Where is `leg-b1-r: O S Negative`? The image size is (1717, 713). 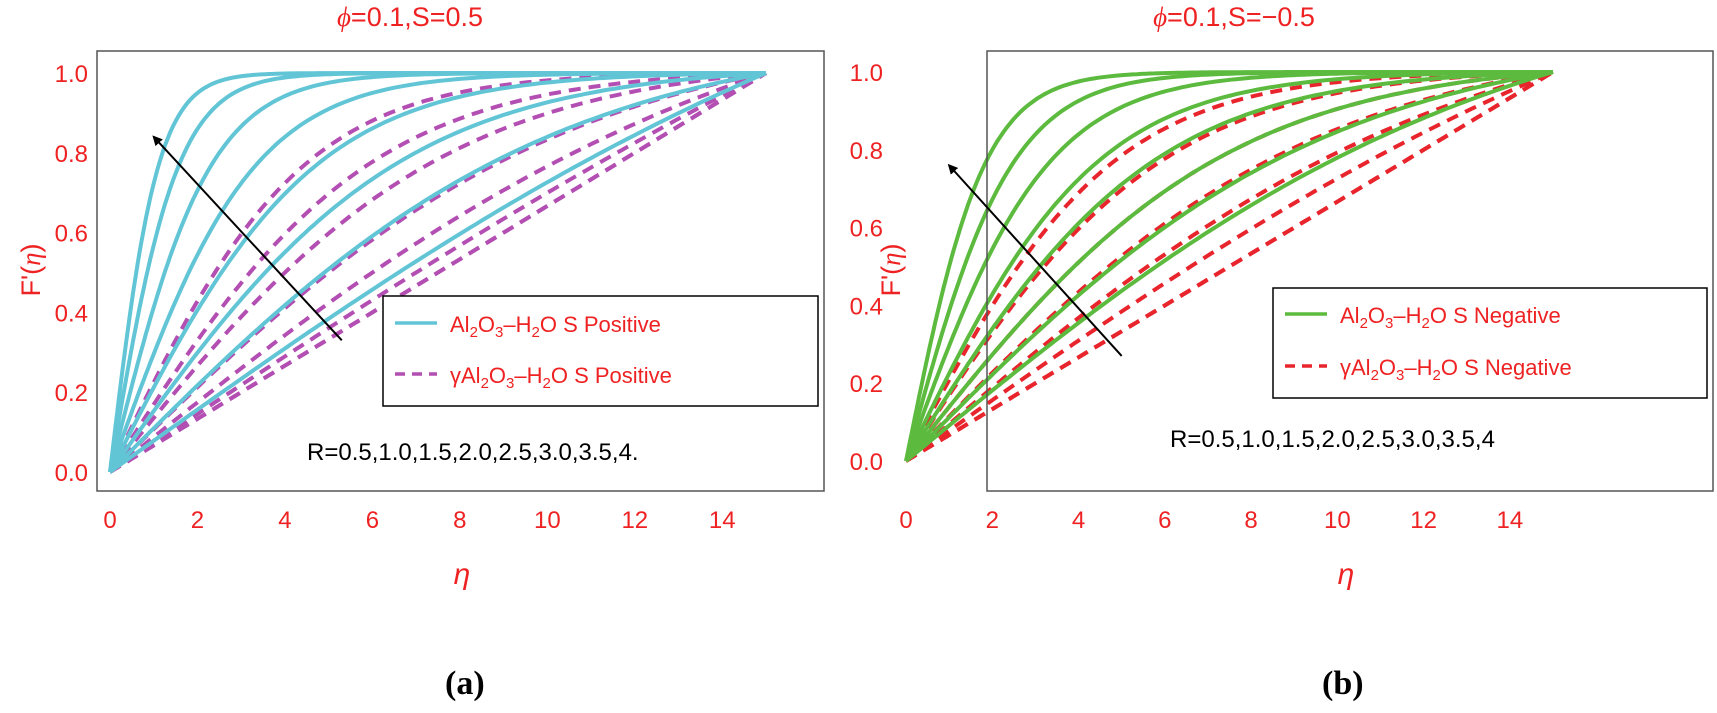 leg-b1-r: O S Negative is located at coordinates (1495, 315).